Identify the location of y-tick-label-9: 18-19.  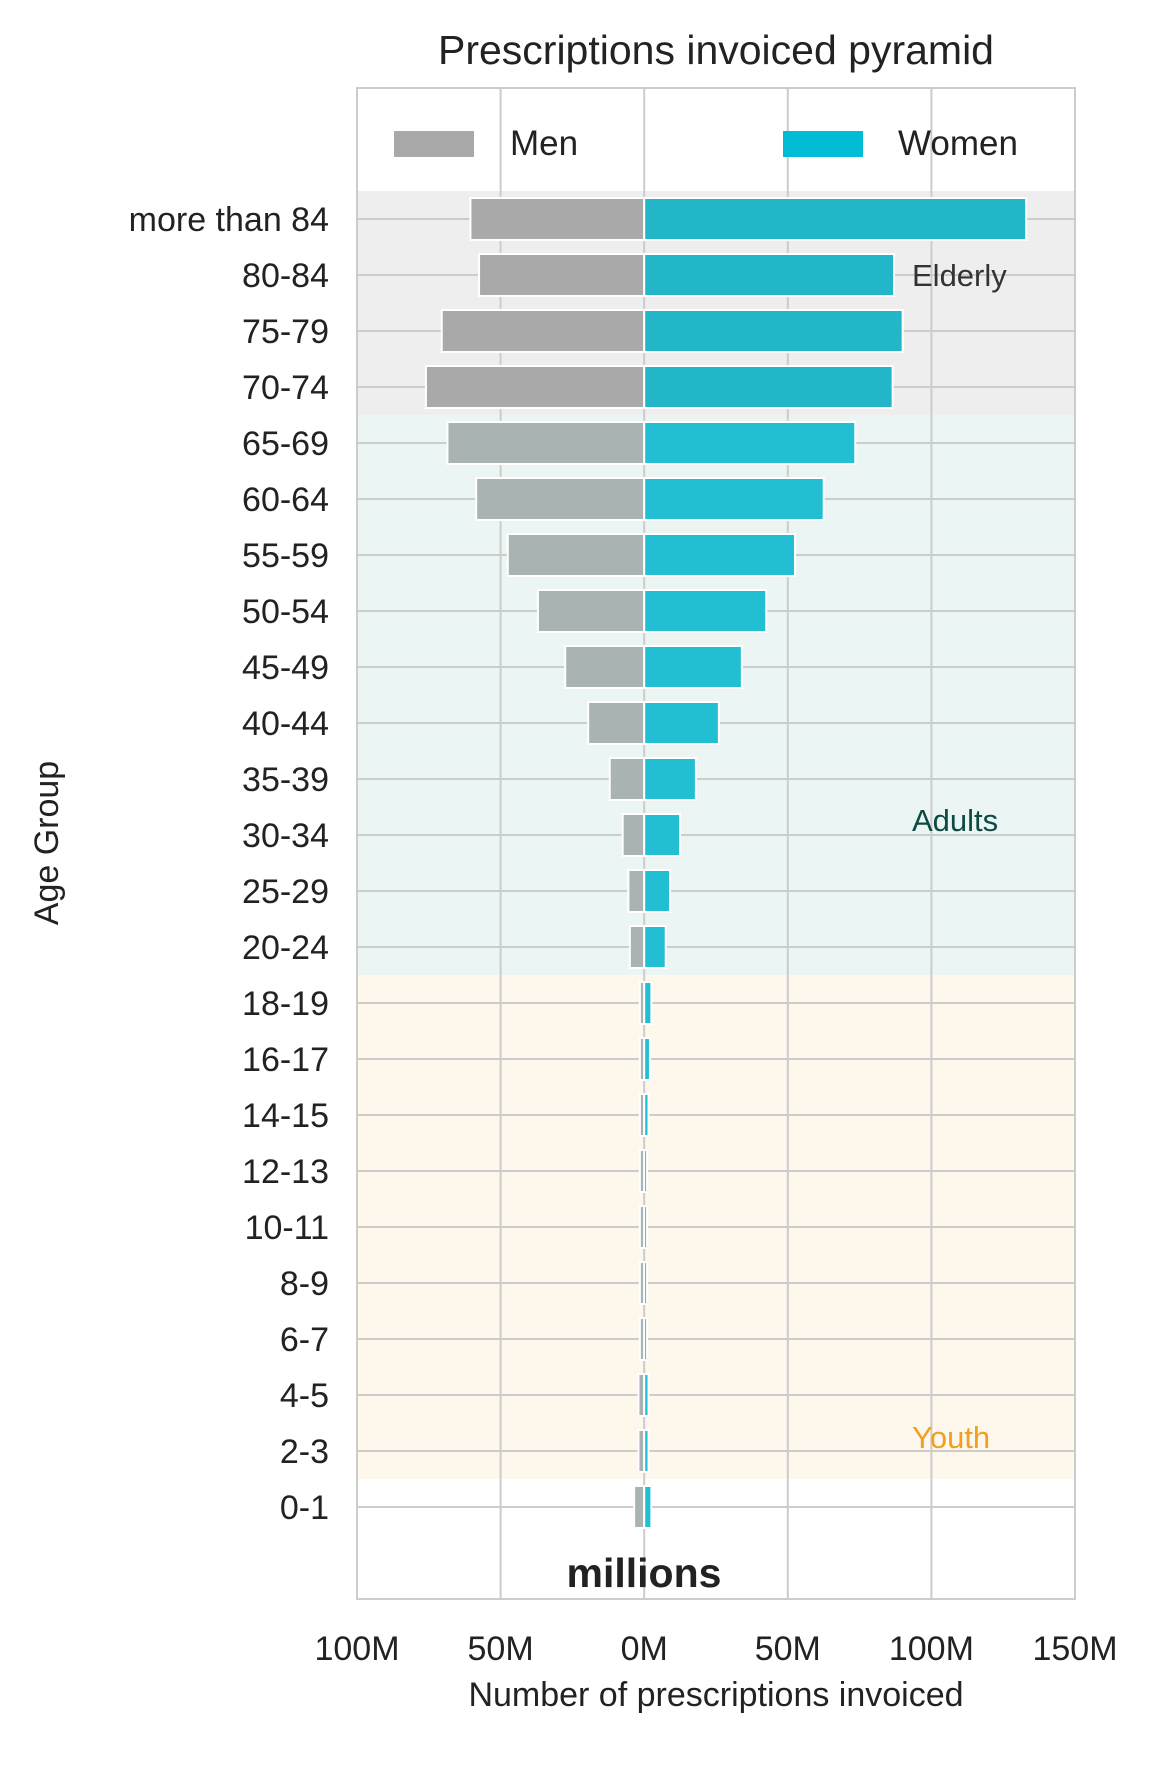
(285, 1004).